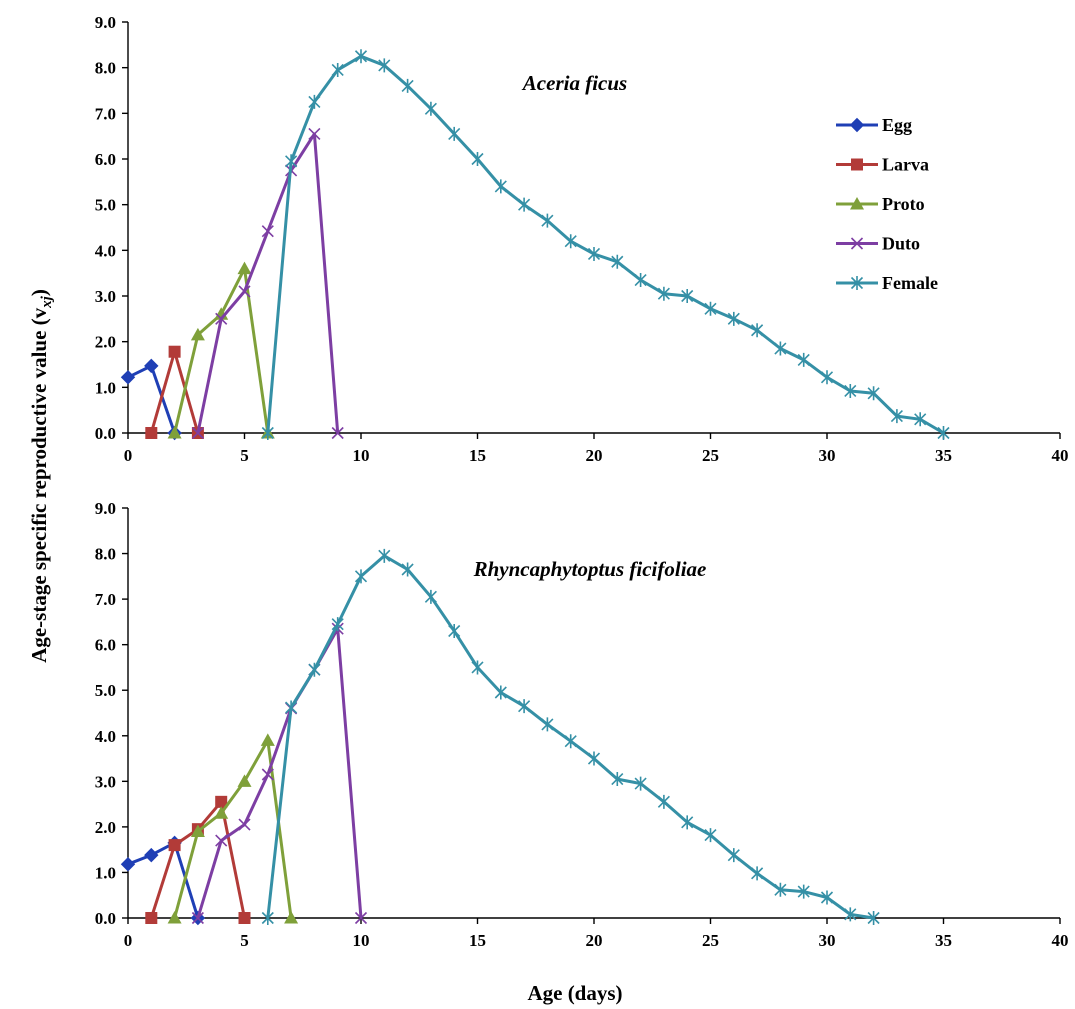 Image resolution: width=1075 pixels, height=1009 pixels. I want to click on x-tick-label: 15, so click(477, 455).